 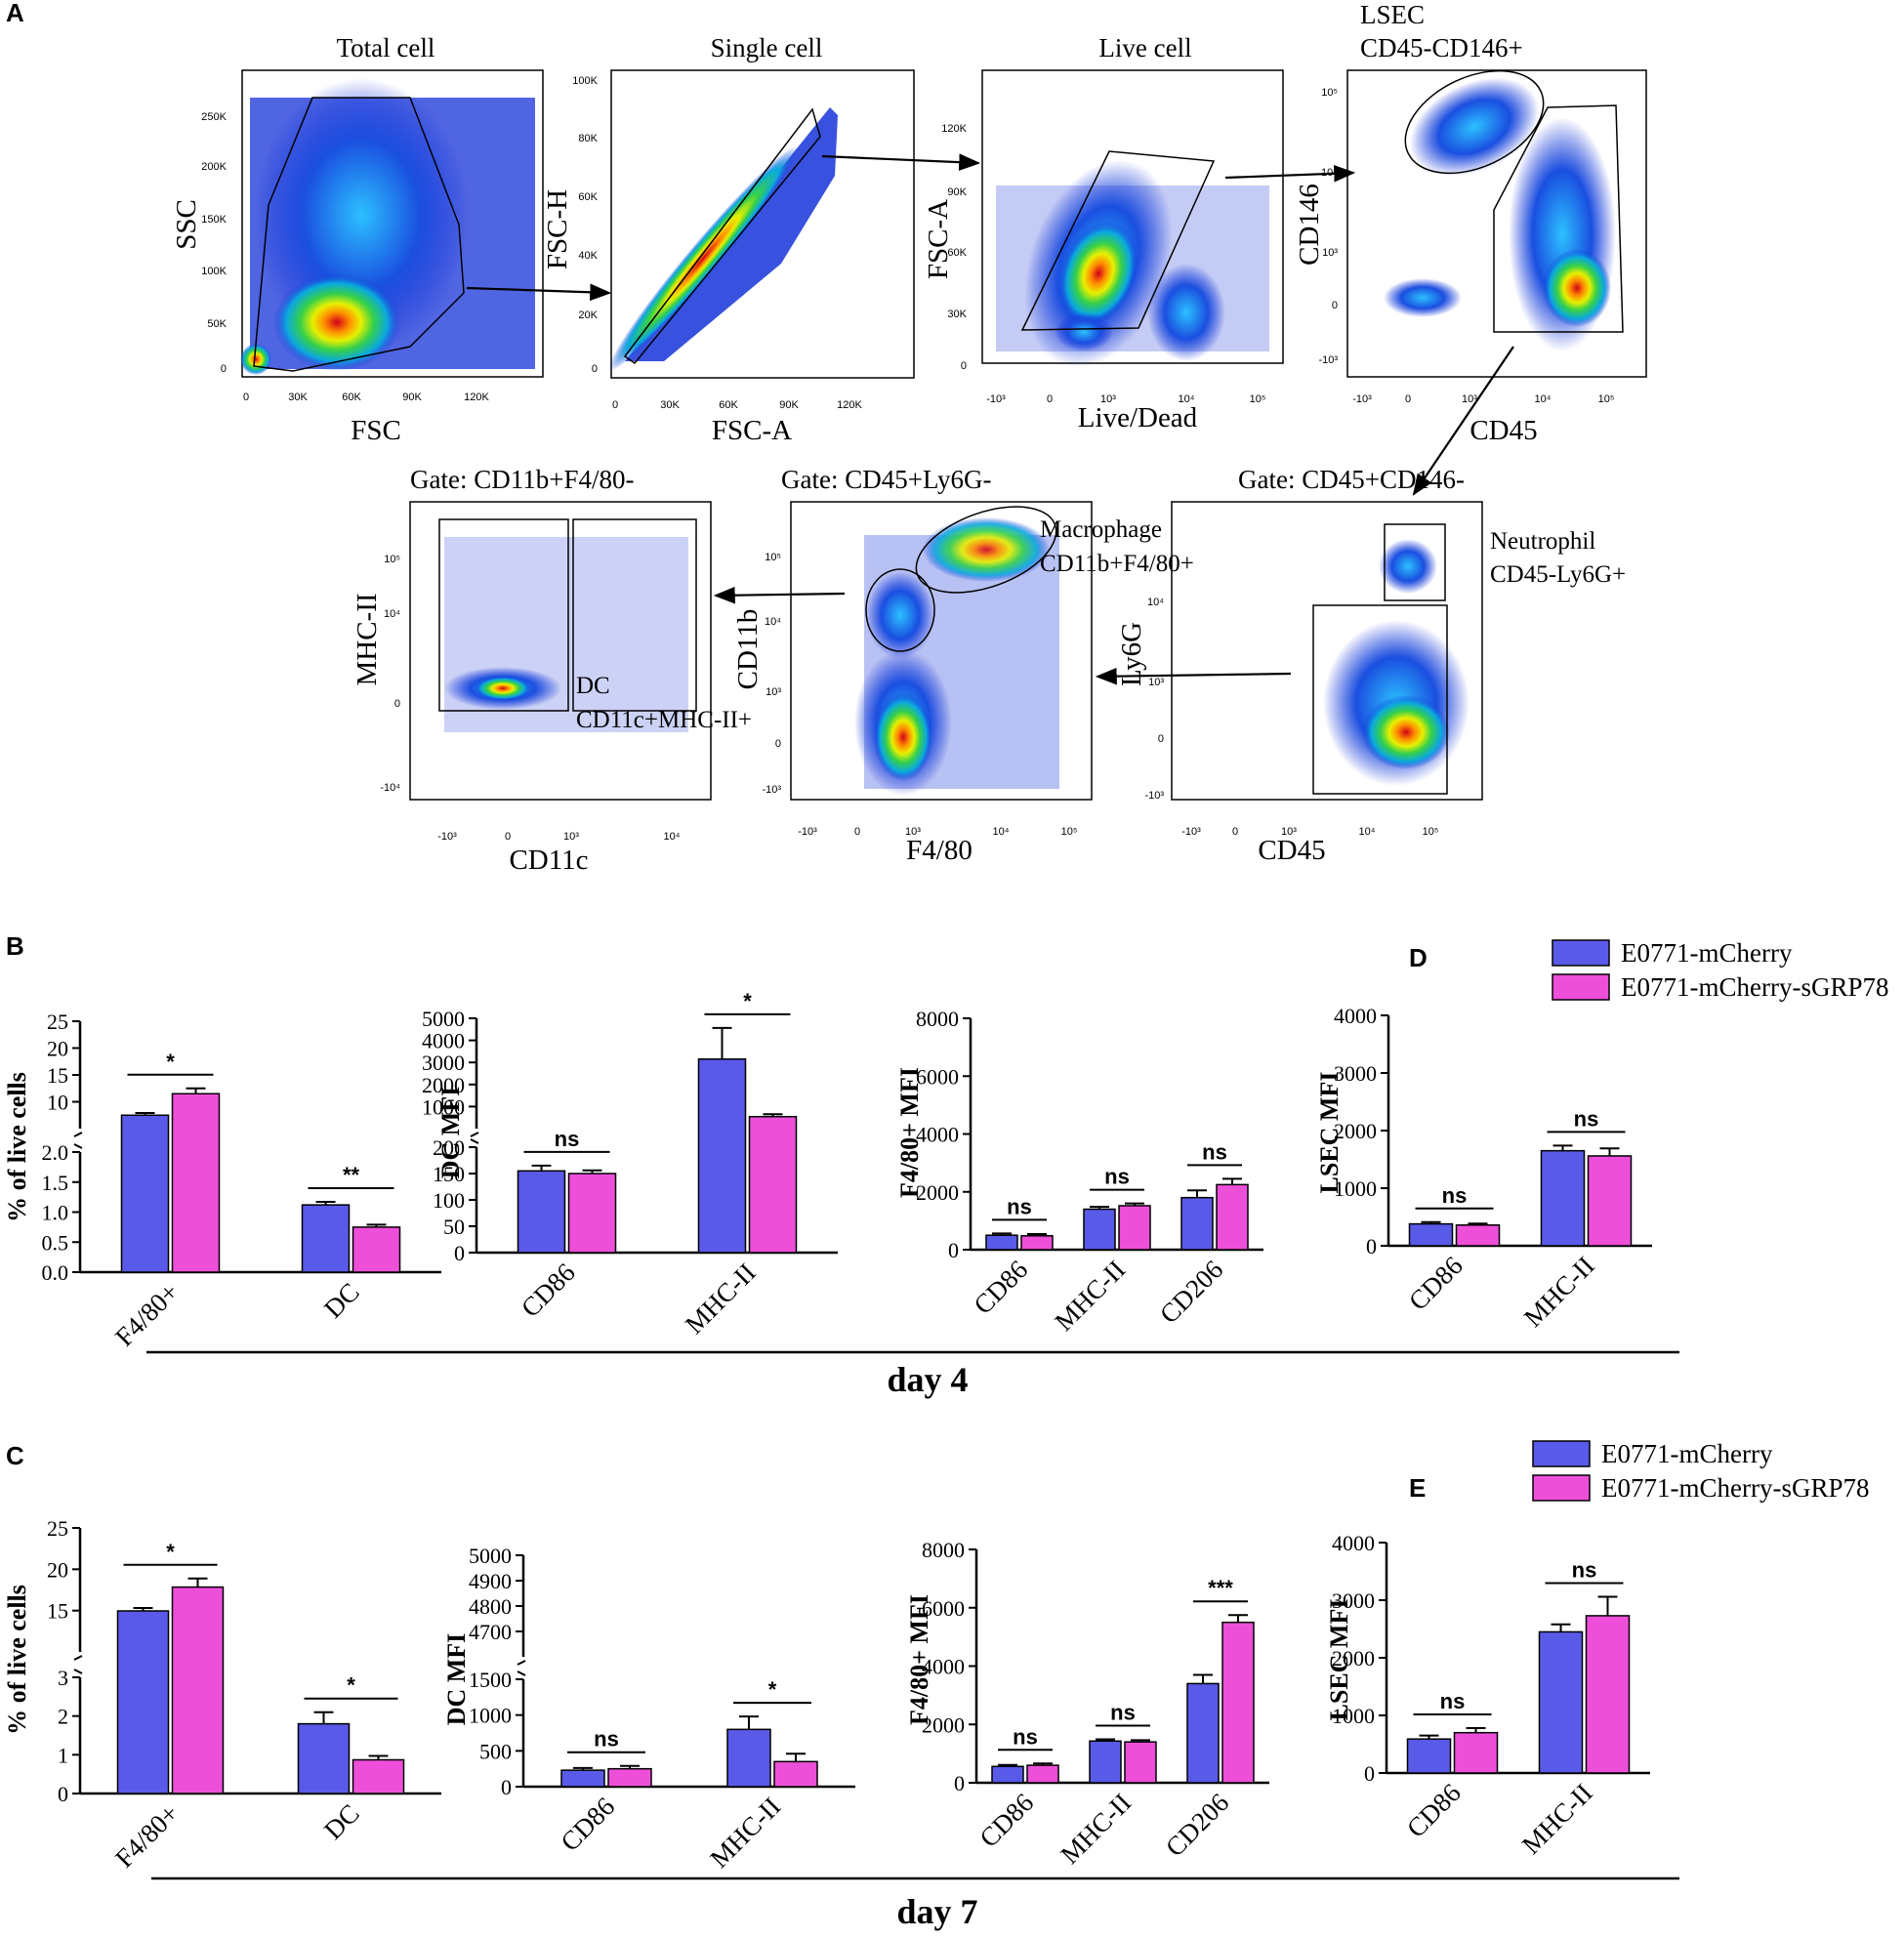 What do you see at coordinates (495, 1751) in the screenshot?
I see `y-tick-label: 500` at bounding box center [495, 1751].